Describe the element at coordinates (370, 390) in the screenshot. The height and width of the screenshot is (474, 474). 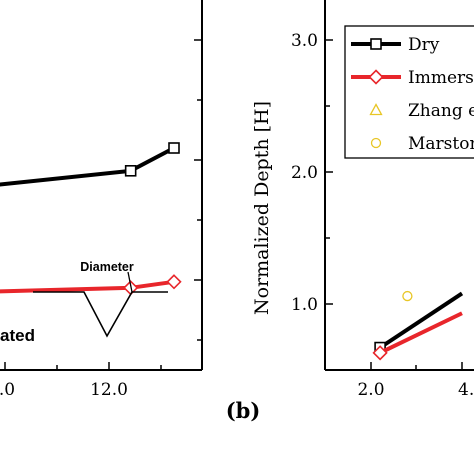
I see `right-x-tick-label-0: 2.0` at that location.